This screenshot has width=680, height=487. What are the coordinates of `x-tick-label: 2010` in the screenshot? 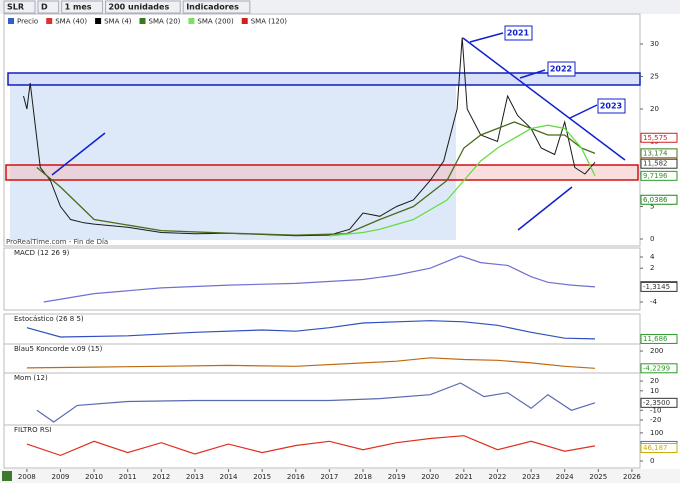 It's located at (94, 477).